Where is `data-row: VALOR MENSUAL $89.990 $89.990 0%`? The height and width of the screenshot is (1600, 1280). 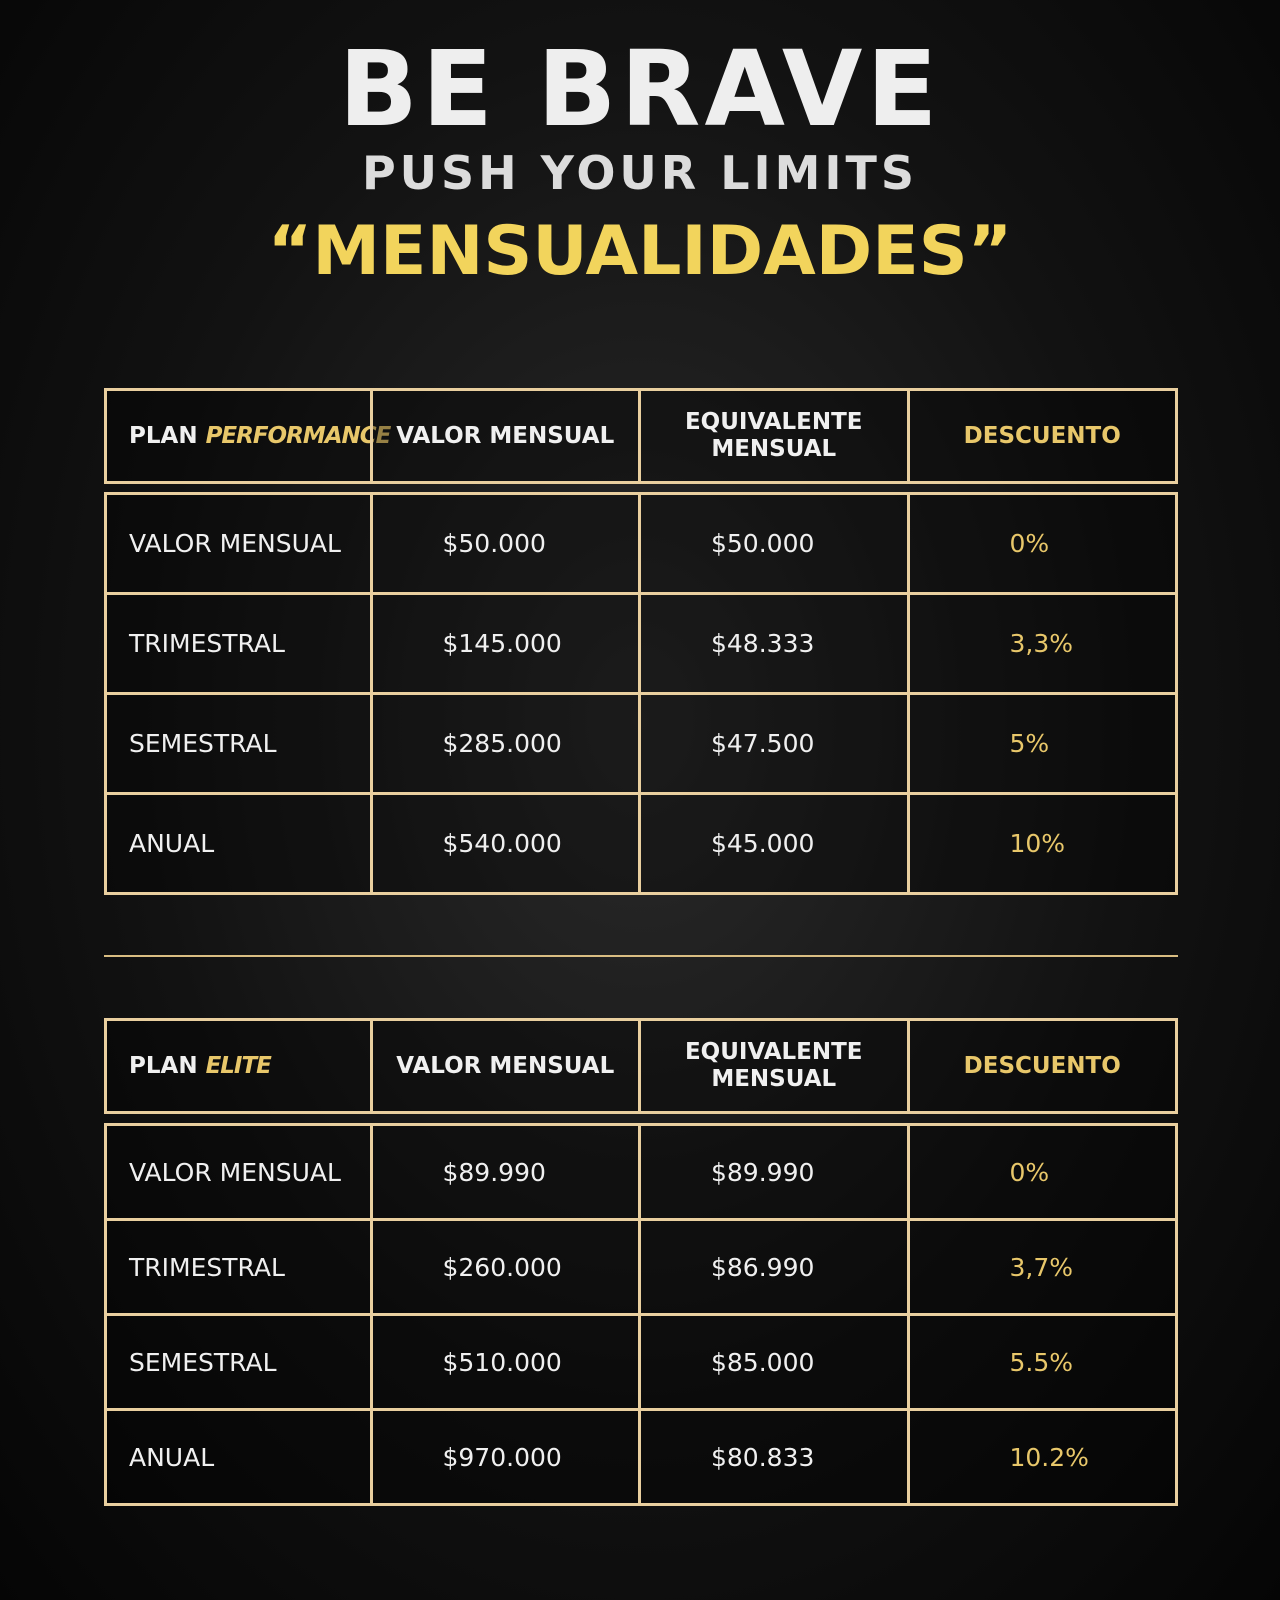
data-row: VALOR MENSUAL $89.990 $89.990 0% is located at coordinates (641, 1172).